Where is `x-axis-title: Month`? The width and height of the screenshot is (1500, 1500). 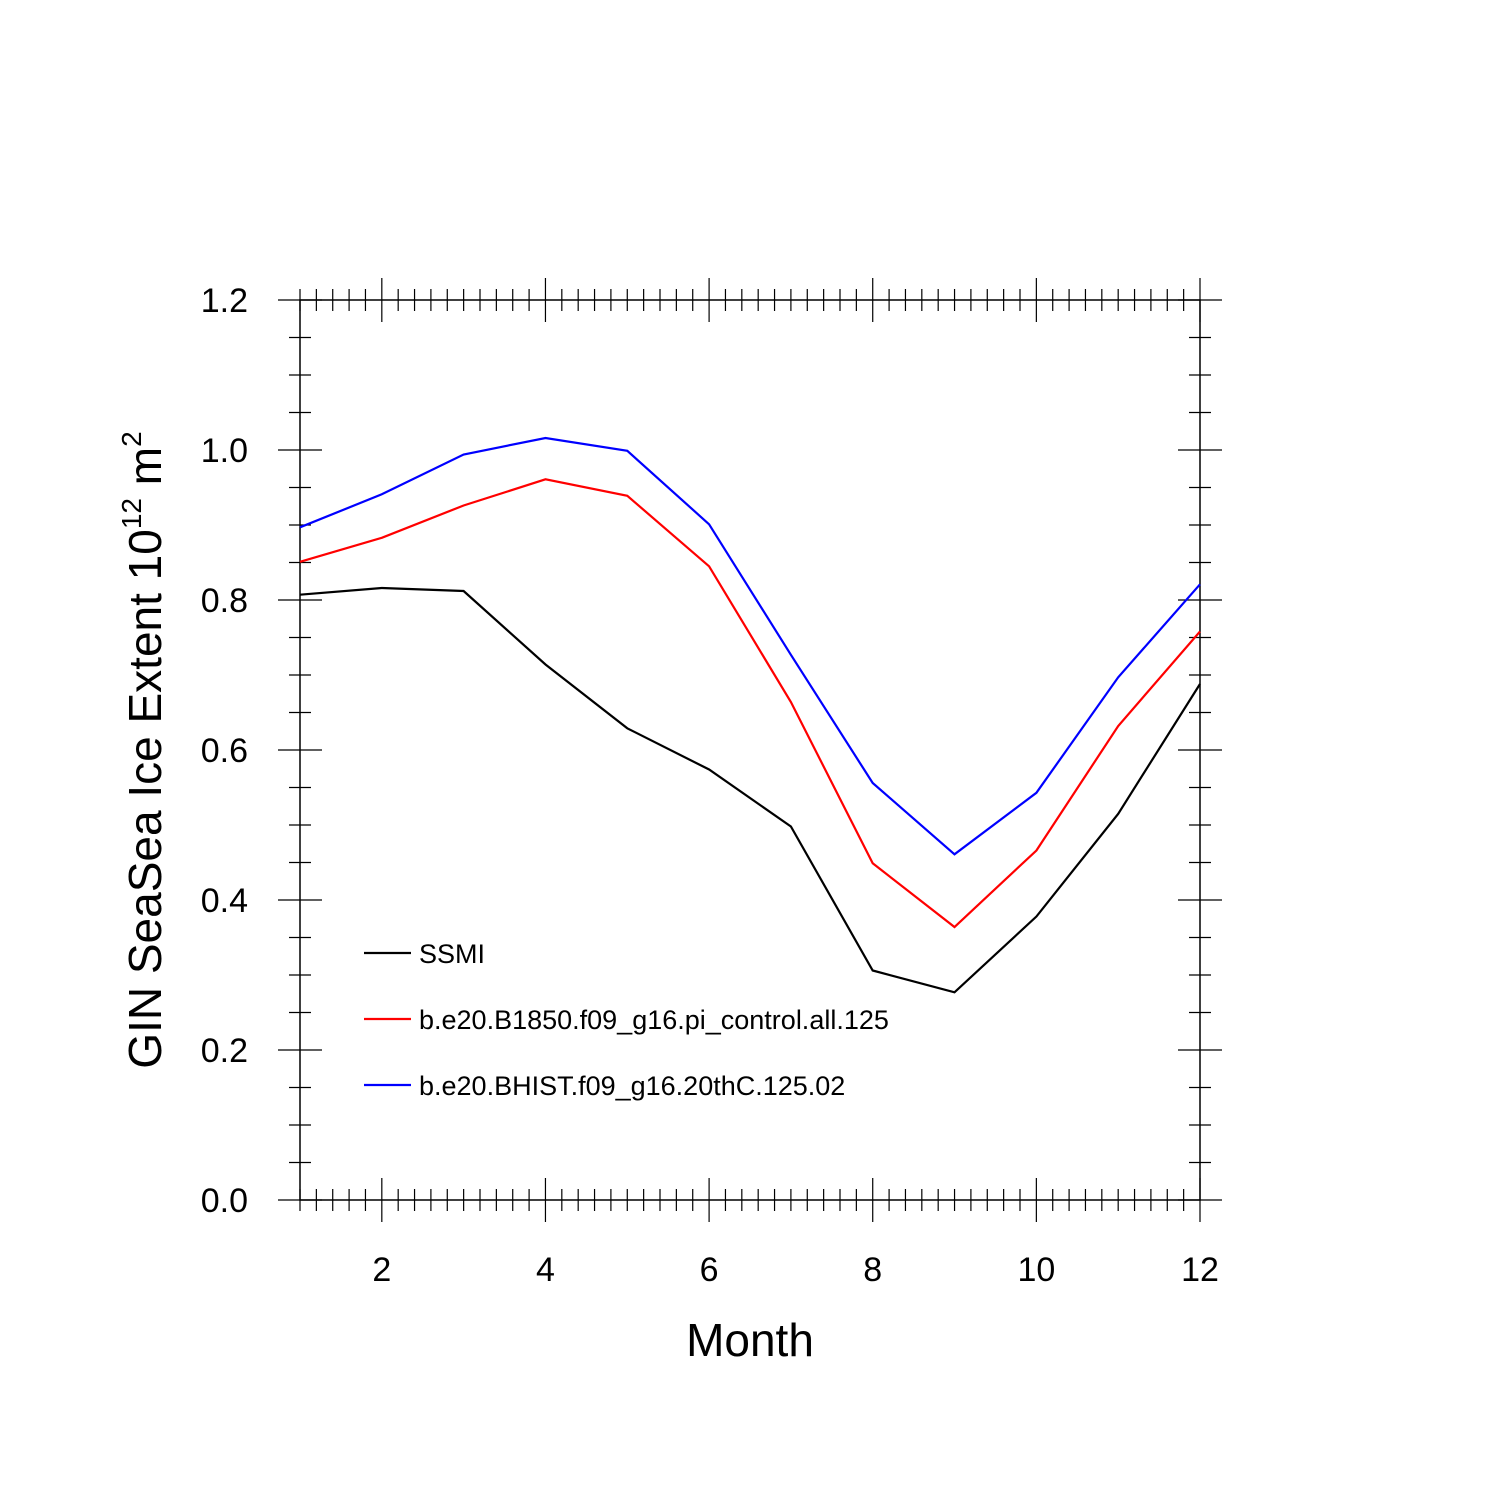
x-axis-title: Month is located at coordinates (750, 1340).